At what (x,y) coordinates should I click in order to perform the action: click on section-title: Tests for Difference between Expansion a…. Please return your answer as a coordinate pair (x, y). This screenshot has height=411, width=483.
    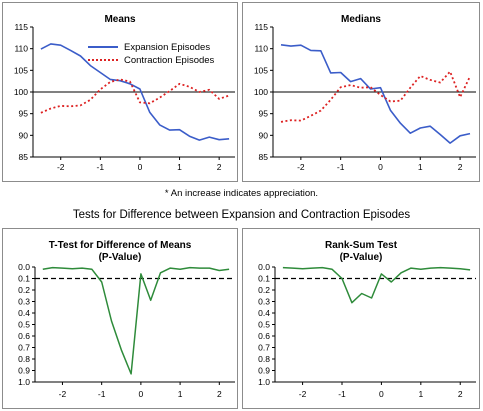
    Looking at the image, I should click on (241, 215).